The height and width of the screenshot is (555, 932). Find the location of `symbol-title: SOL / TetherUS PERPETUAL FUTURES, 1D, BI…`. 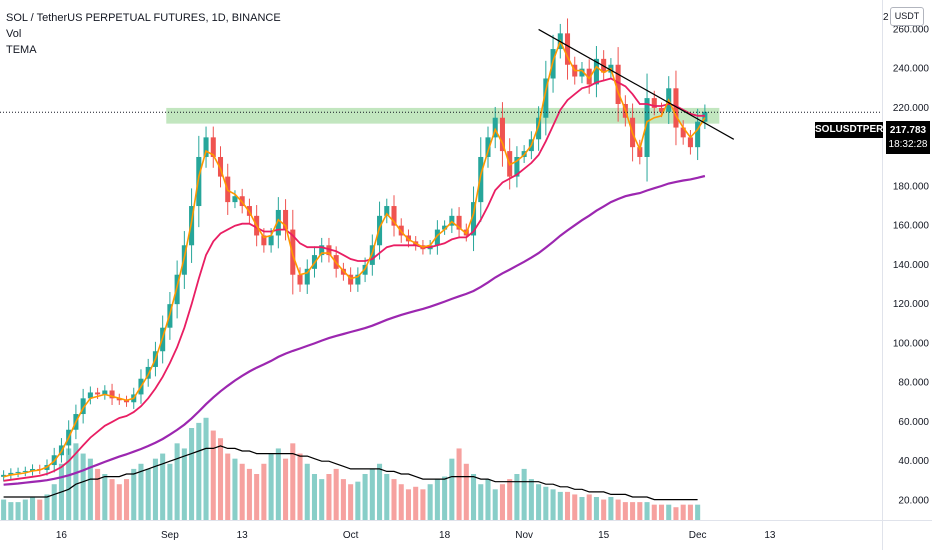

symbol-title: SOL / TetherUS PERPETUAL FUTURES, 1D, BI… is located at coordinates (143, 18).